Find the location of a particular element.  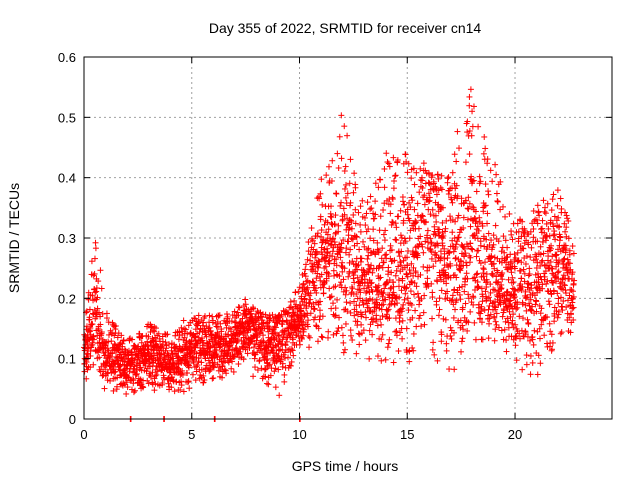

y-tick-label: 0.2 is located at coordinates (67, 298).